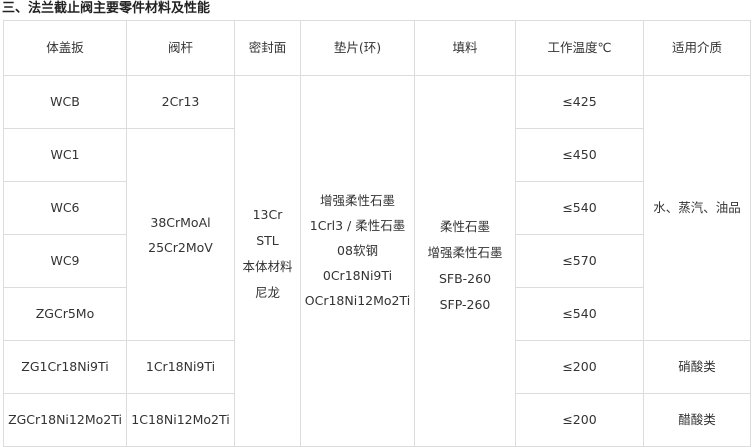 This screenshot has width=754, height=447. What do you see at coordinates (465, 48) in the screenshot?
I see `header-cell: 填料` at bounding box center [465, 48].